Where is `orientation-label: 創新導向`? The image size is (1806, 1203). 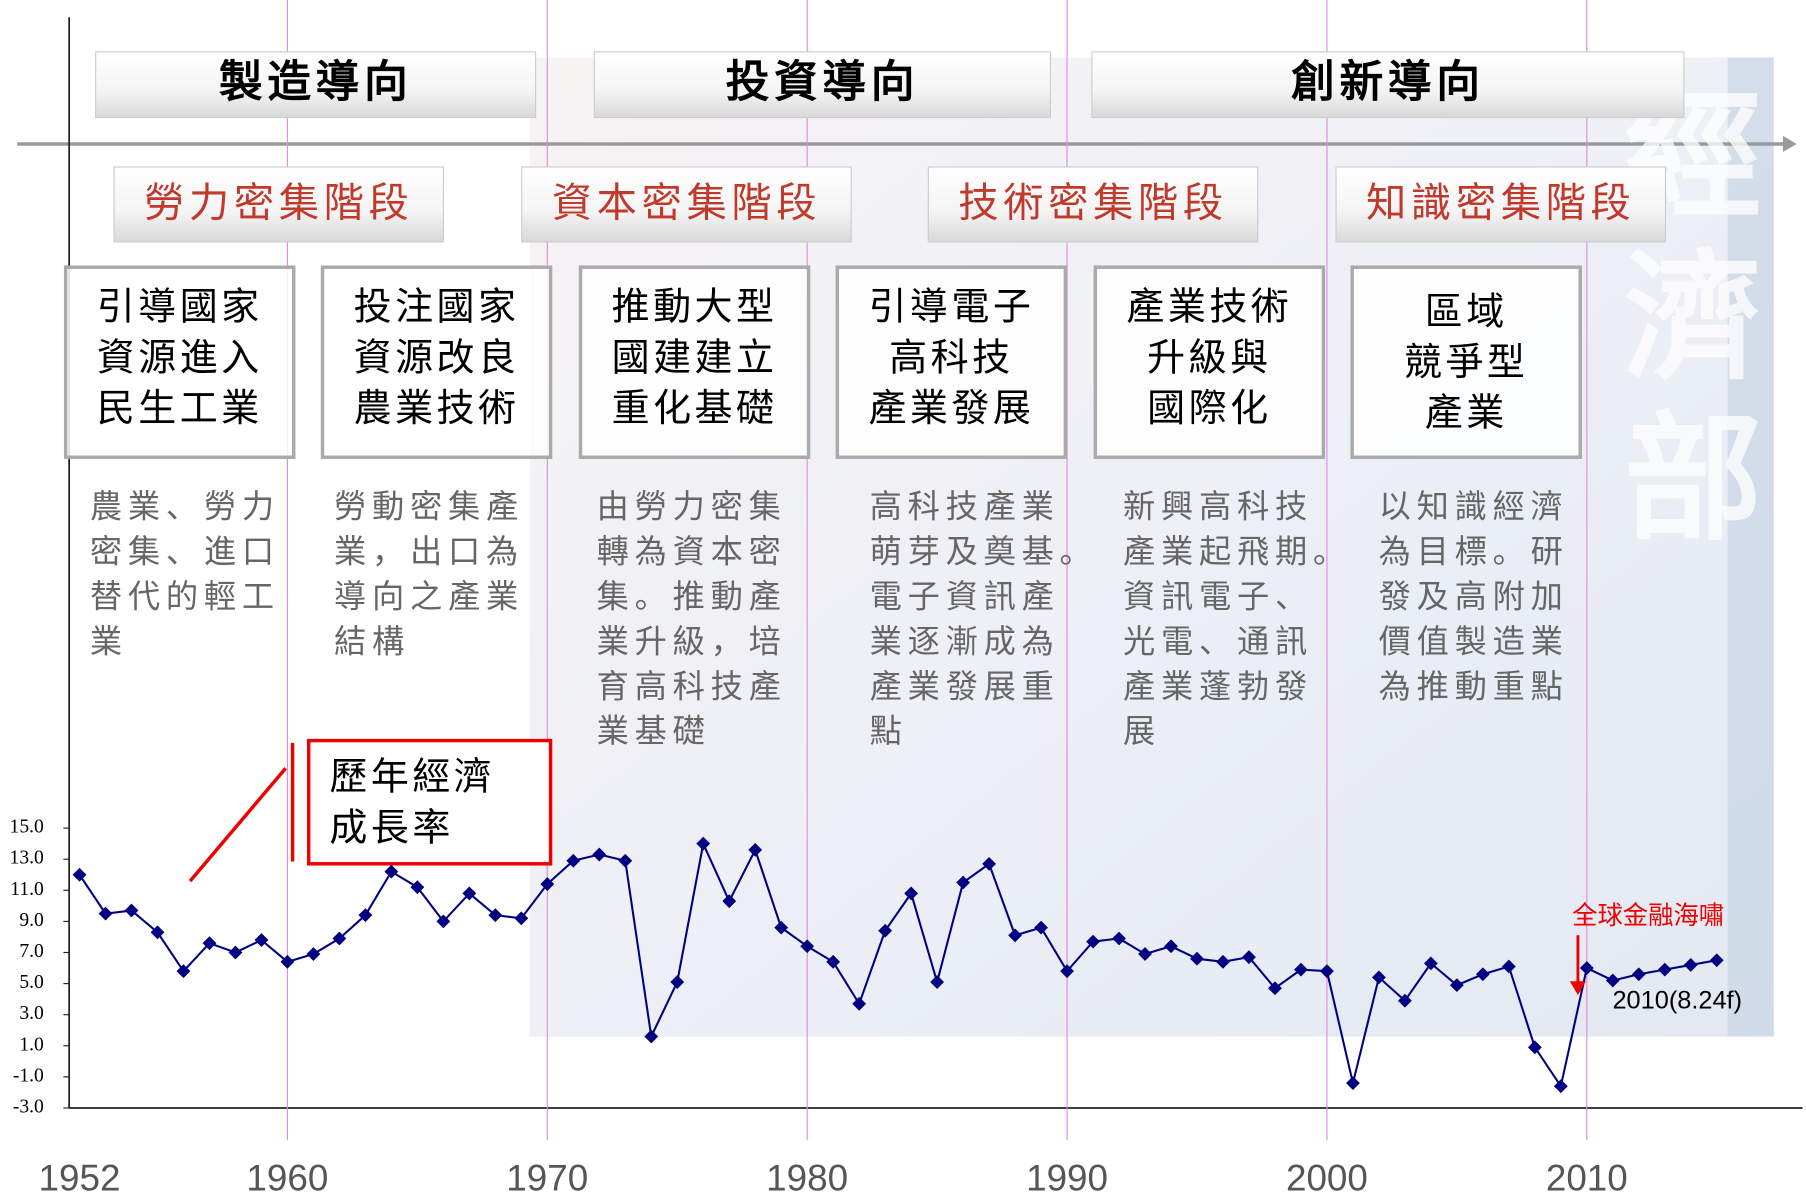
orientation-label: 創新導向 is located at coordinates (1387, 82).